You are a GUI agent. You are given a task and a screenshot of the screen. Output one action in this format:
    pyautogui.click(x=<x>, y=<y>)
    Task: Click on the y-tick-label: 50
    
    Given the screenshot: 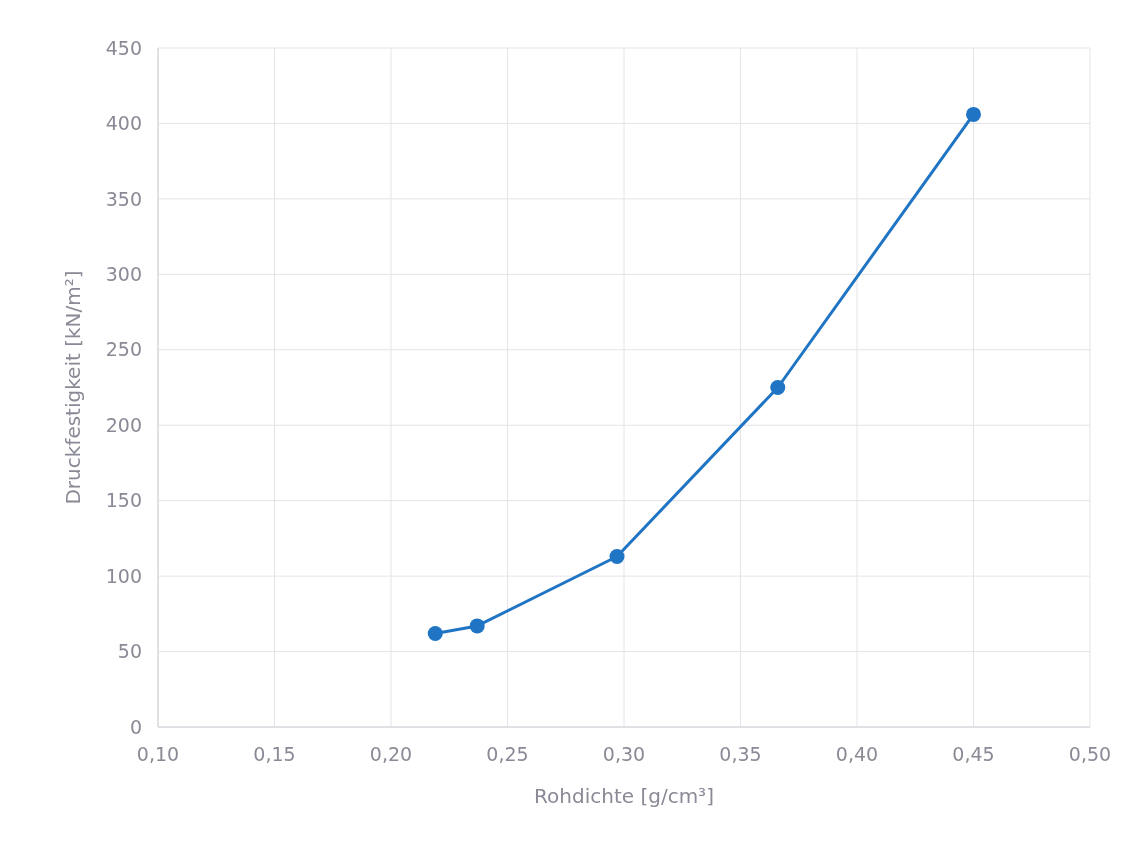 What is the action you would take?
    pyautogui.click(x=129, y=651)
    